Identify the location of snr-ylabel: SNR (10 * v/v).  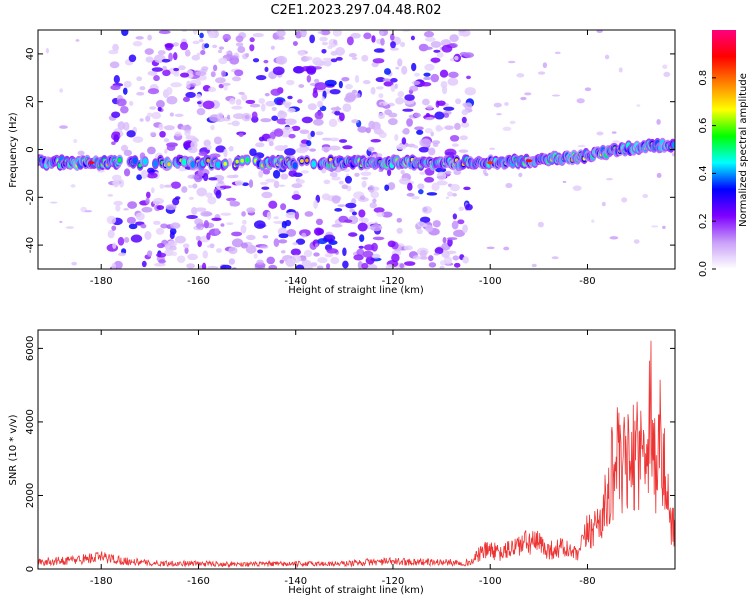
(13, 449).